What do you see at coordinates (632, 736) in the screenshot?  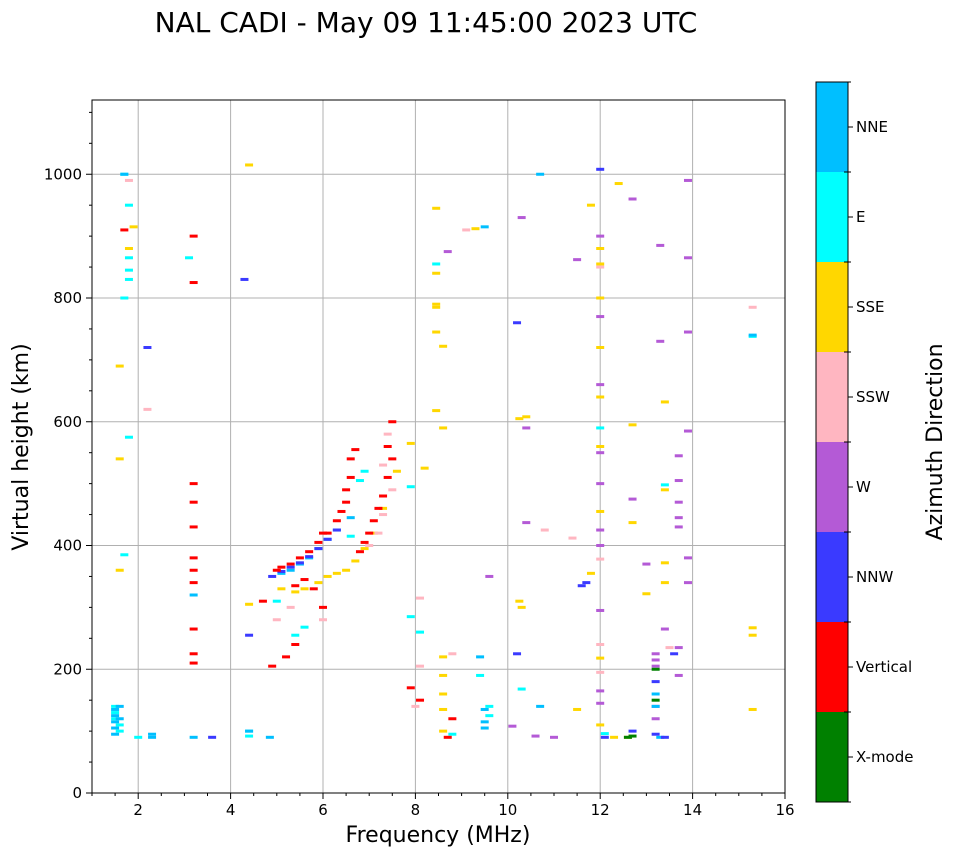 I see `echo-point-x-mode` at bounding box center [632, 736].